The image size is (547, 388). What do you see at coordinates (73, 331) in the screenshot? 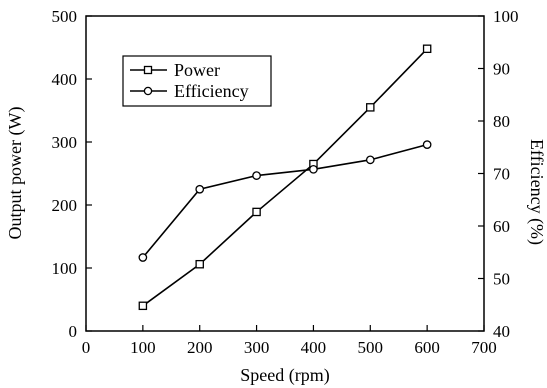
I see `y-tick-label: 0` at bounding box center [73, 331].